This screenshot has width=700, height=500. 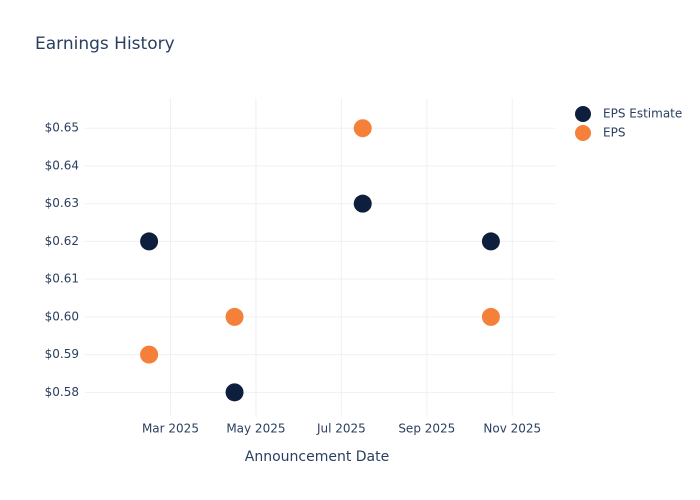 What do you see at coordinates (62, 316) in the screenshot?
I see `y-tick-label: $0.60` at bounding box center [62, 316].